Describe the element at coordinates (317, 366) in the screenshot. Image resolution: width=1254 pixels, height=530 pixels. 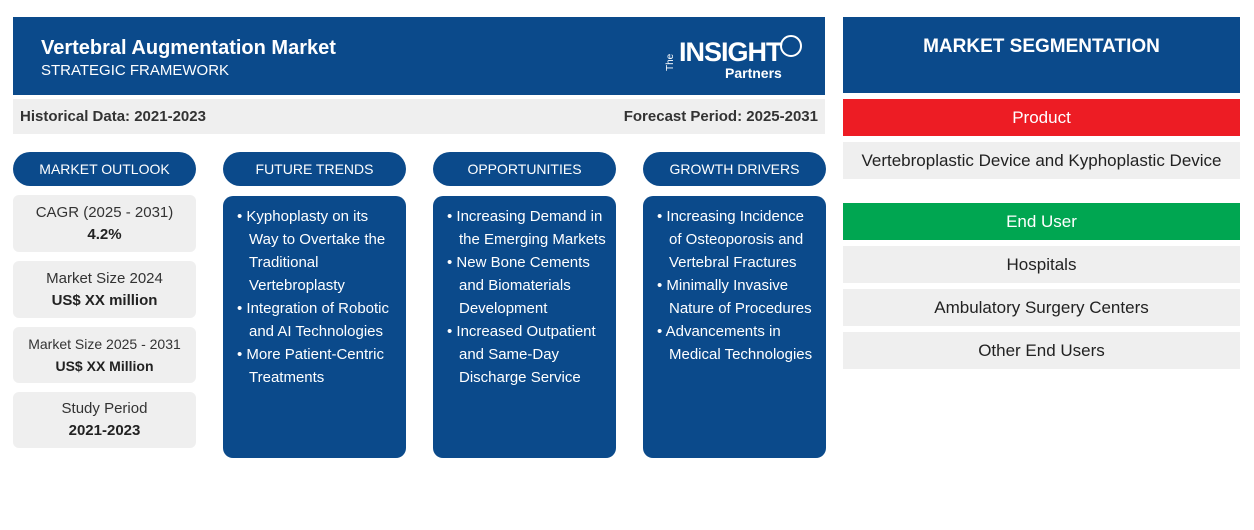
I see `bullet-item: More Patient-Centric Treatments` at that location.